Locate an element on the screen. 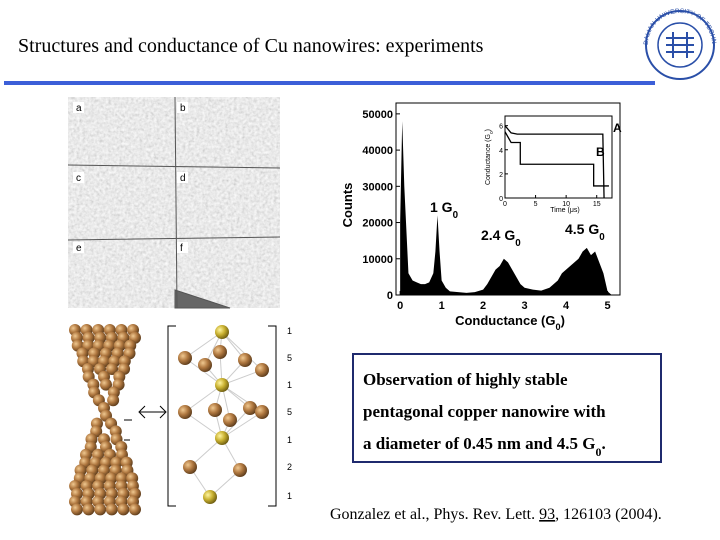 The height and width of the screenshot is (540, 720). series-label: A is located at coordinates (617, 128).